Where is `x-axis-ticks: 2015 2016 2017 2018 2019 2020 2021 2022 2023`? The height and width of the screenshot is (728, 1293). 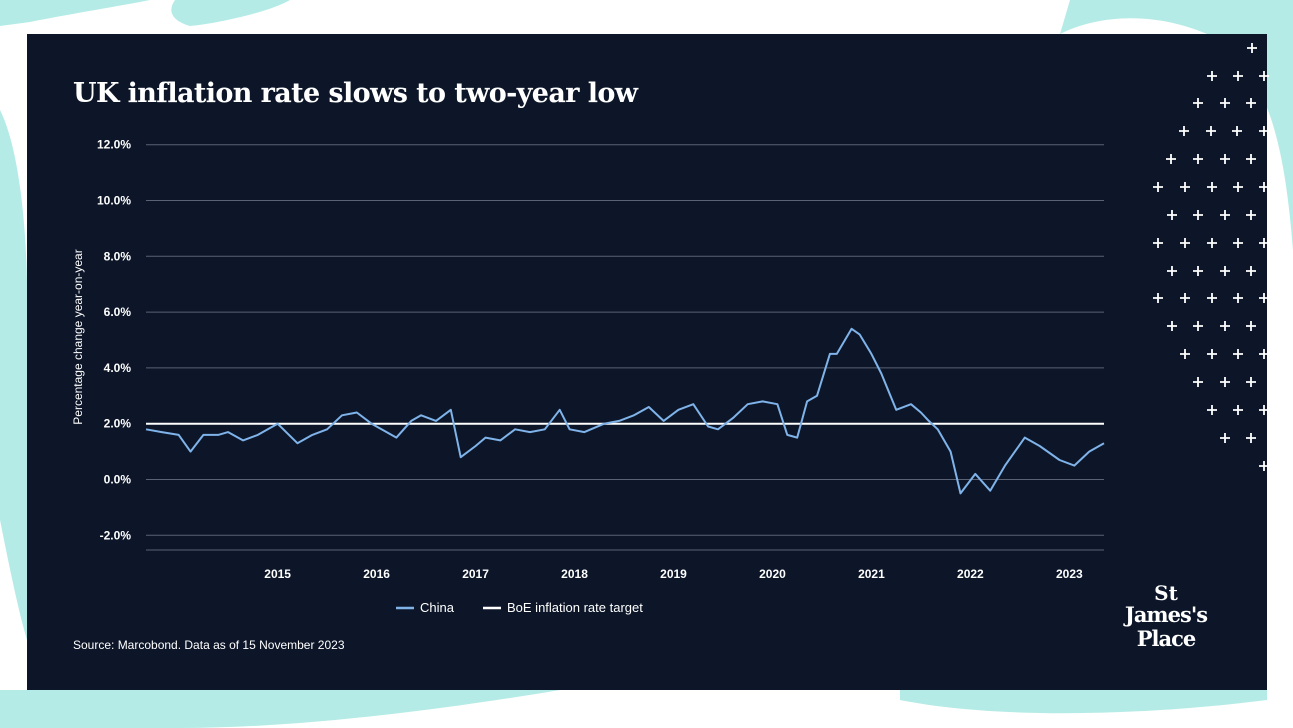 x-axis-ticks: 2015 2016 2017 2018 2019 2020 2021 2022 2023 is located at coordinates (673, 574).